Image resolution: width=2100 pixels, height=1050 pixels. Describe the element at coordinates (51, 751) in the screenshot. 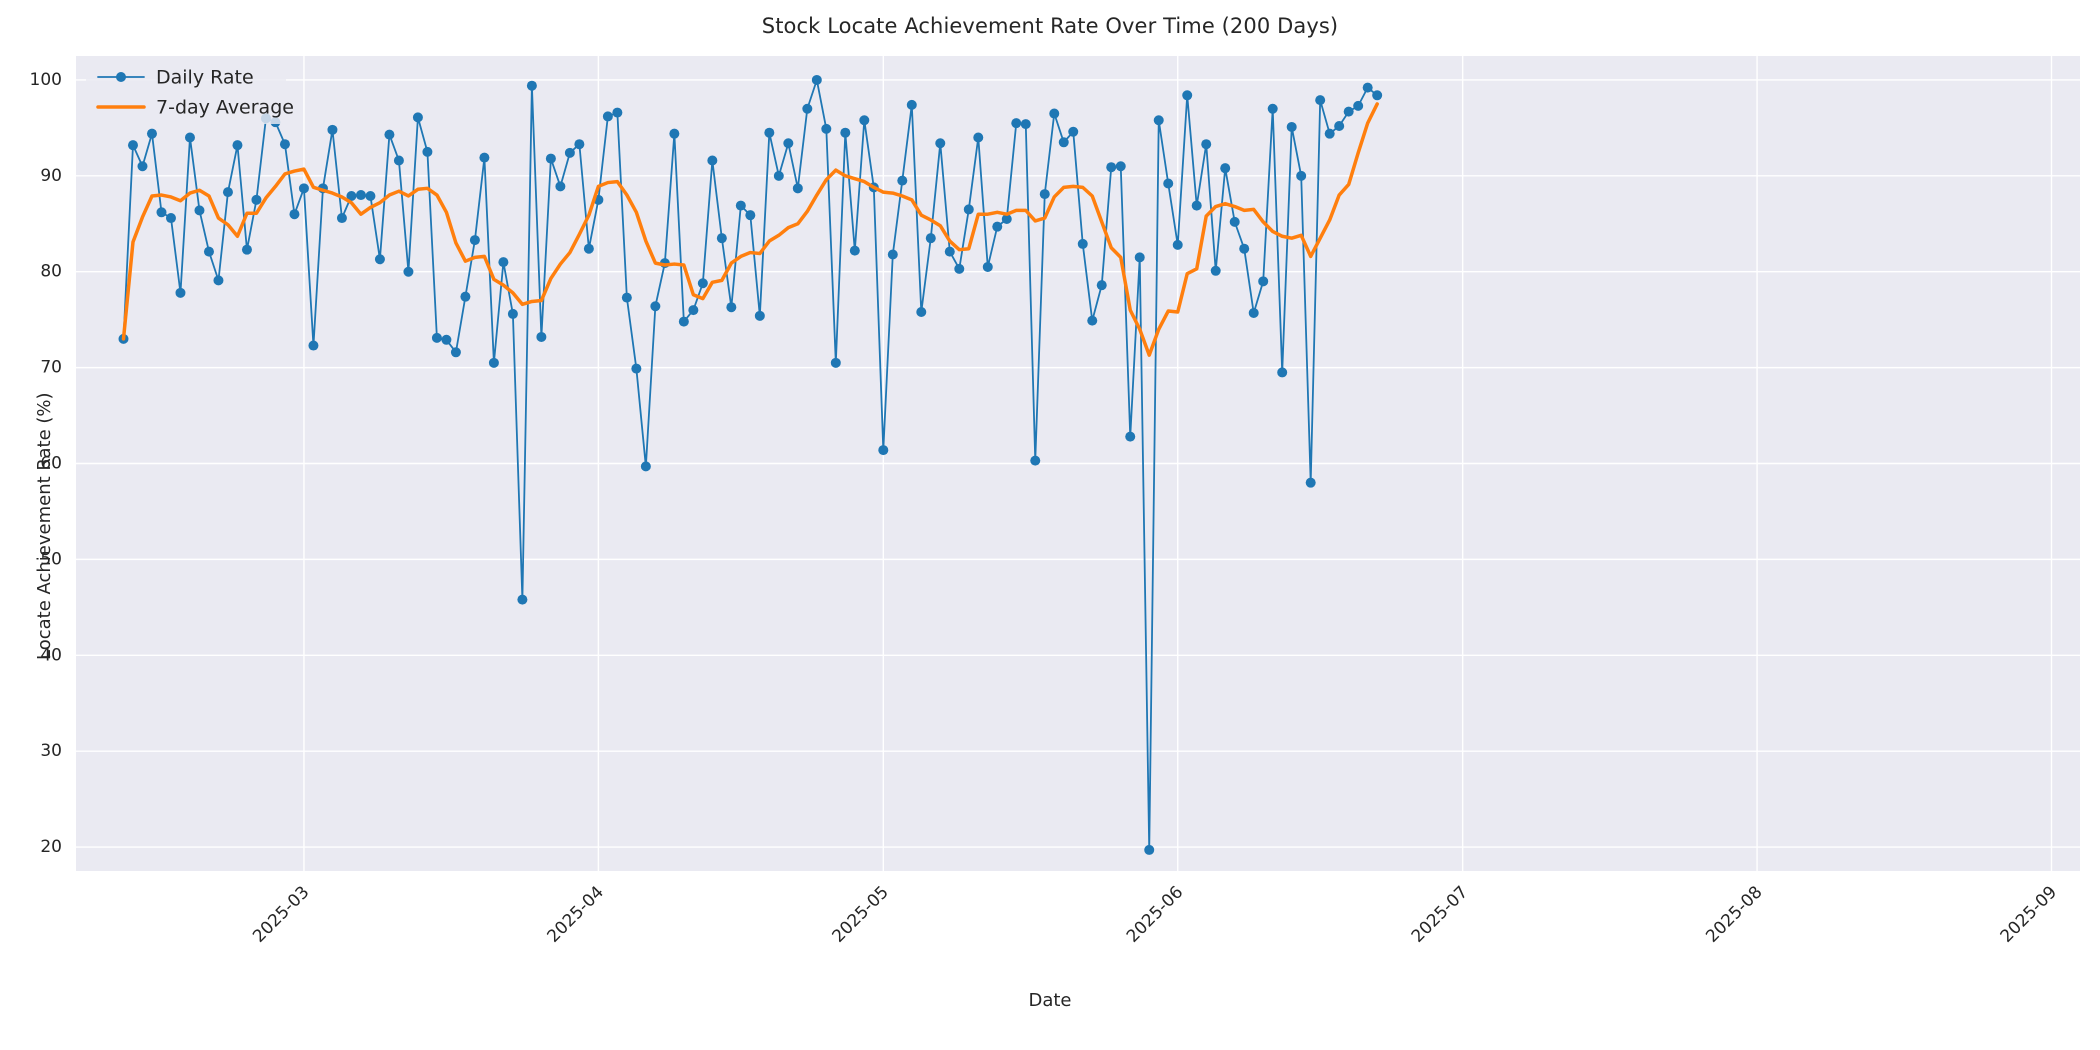

I see `y-tick-label: 30` at that location.